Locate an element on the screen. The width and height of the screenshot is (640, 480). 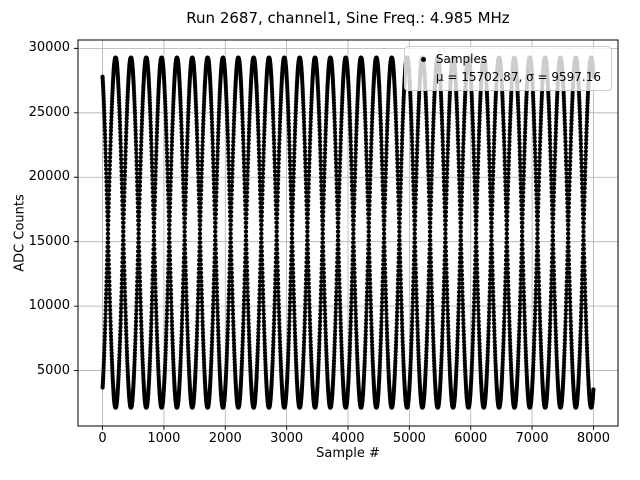
y-tick-label: 15000 is located at coordinates (49, 241).